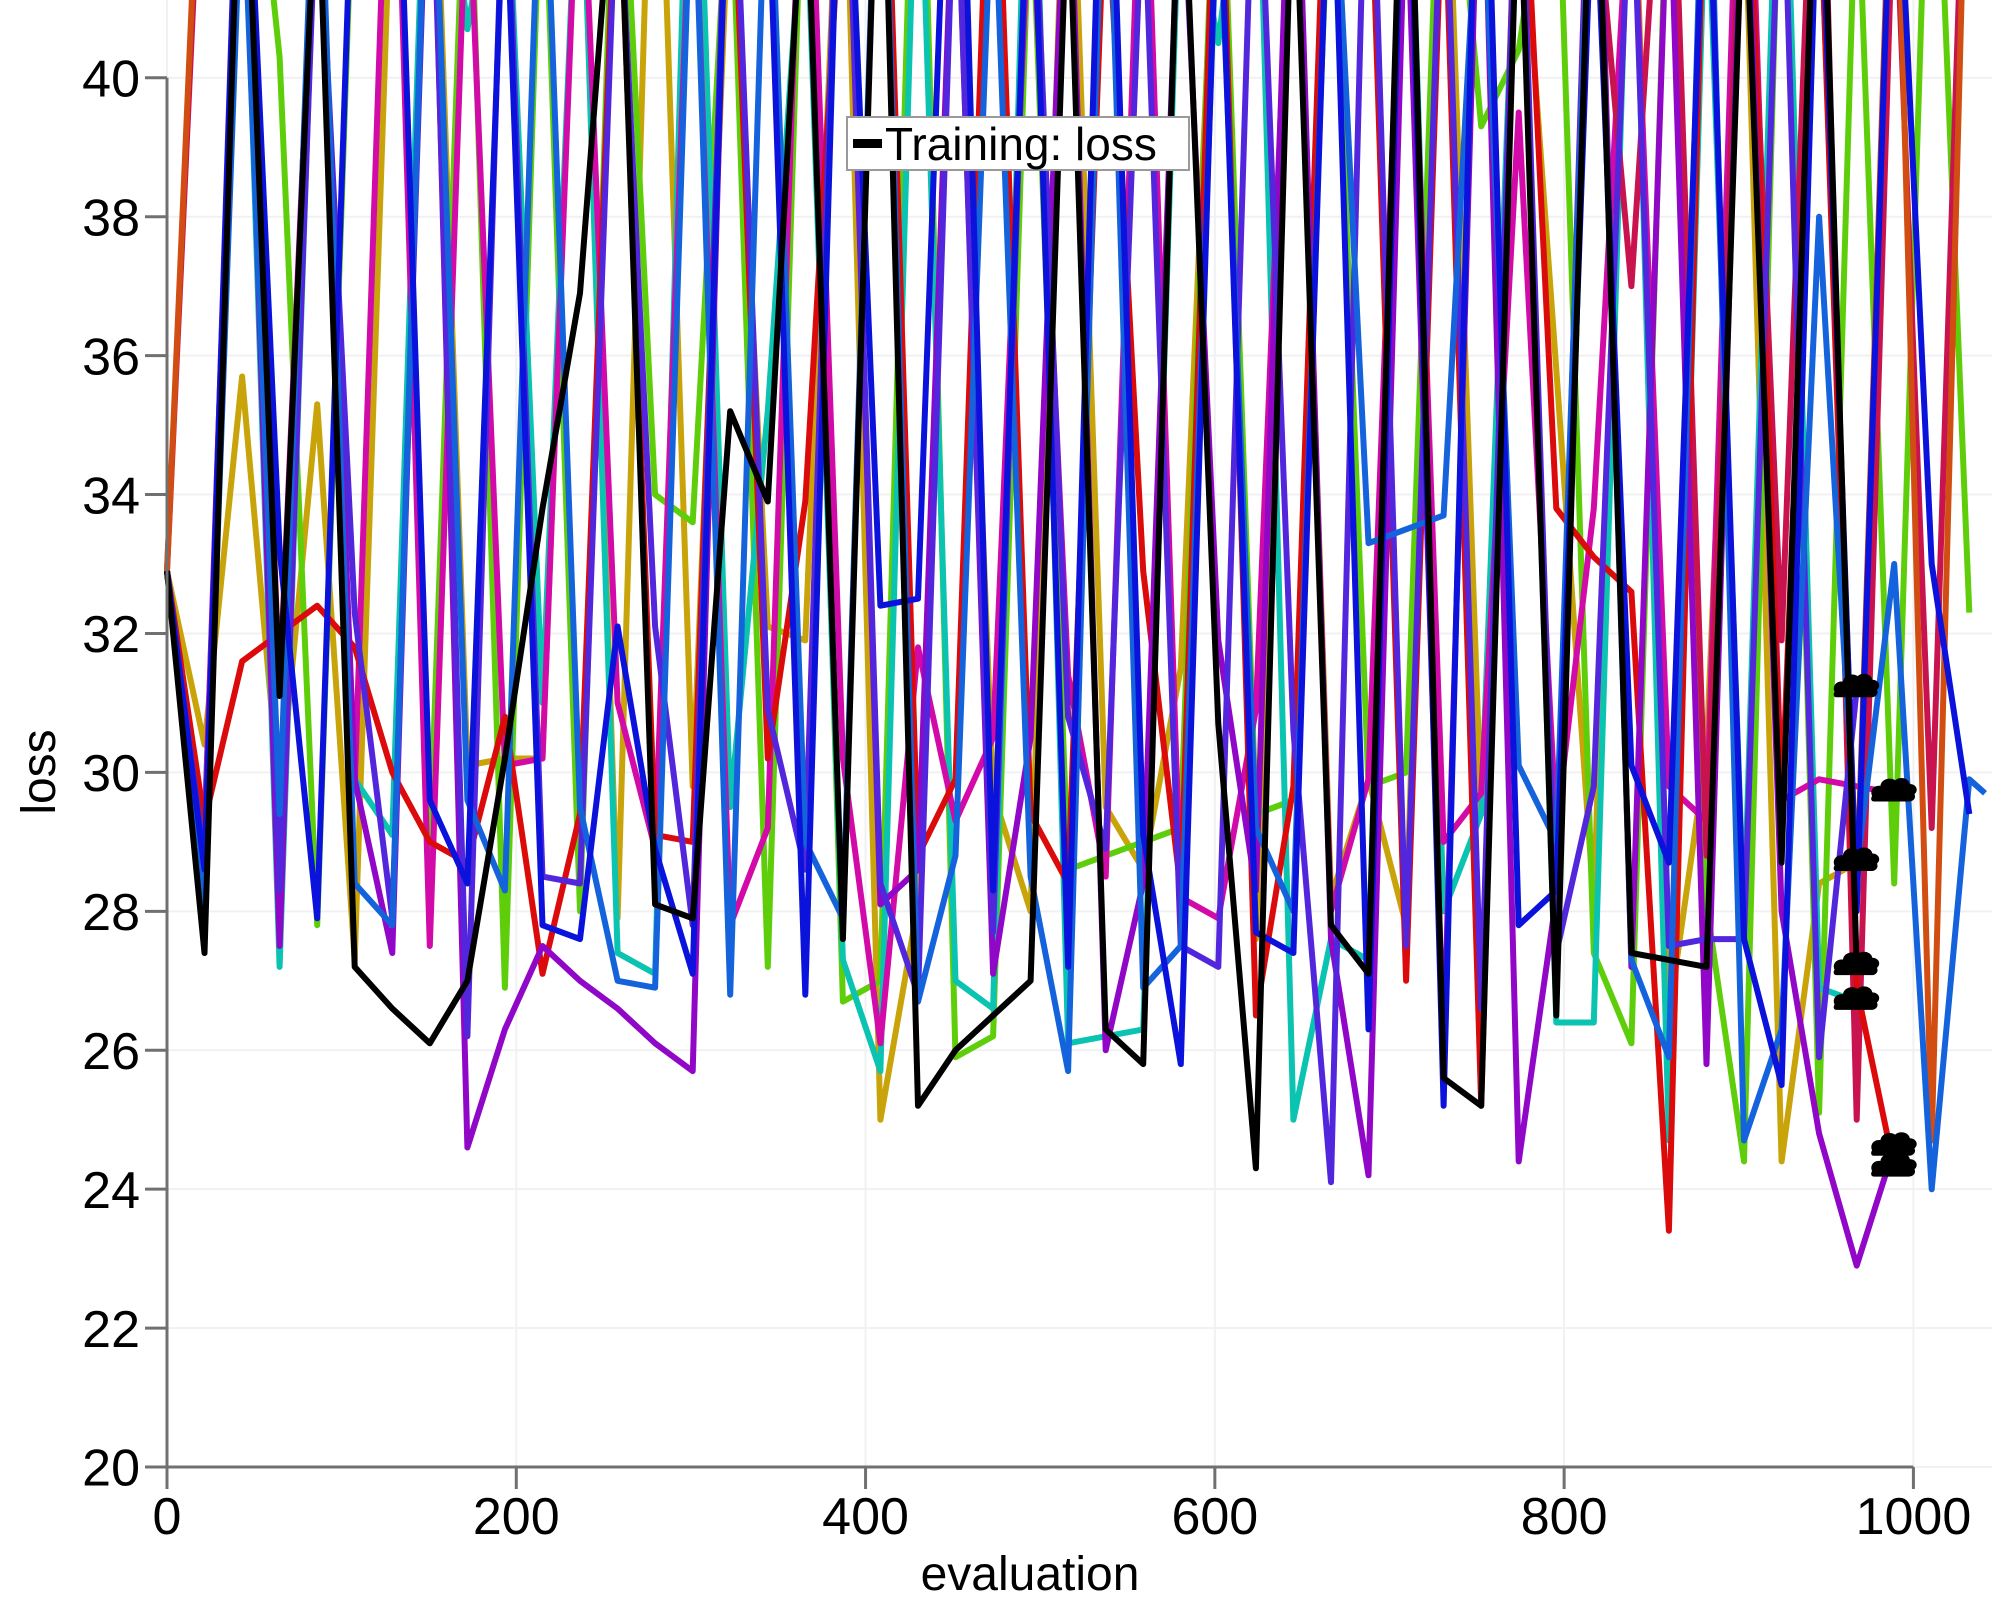 The image size is (1992, 1620). What do you see at coordinates (867, 143) in the screenshot?
I see `legend-line-sample-icon` at bounding box center [867, 143].